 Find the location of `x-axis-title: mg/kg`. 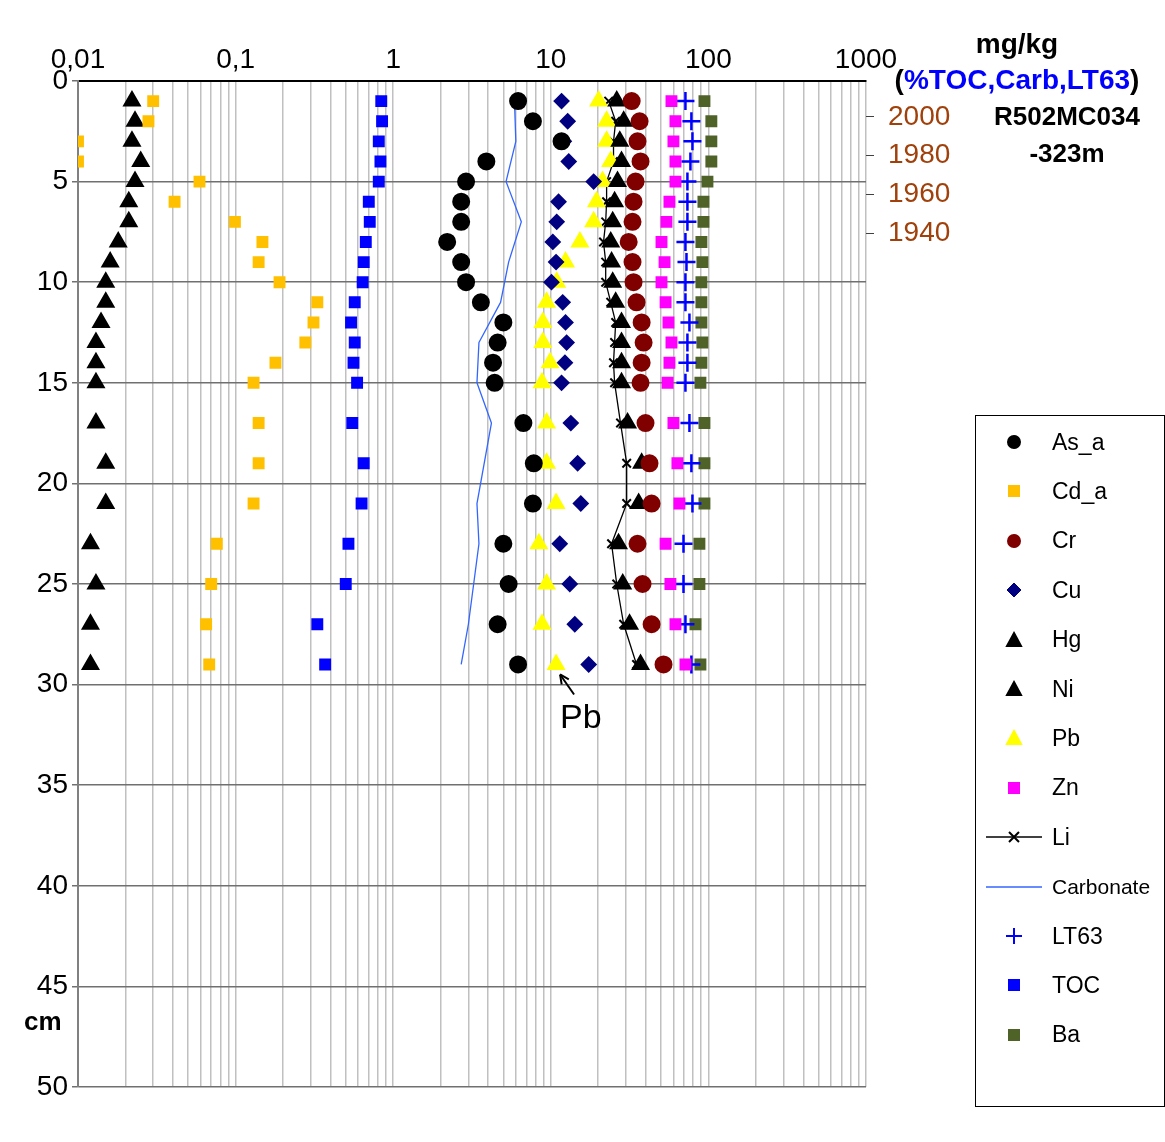

x-axis-title: mg/kg is located at coordinates (1017, 44).